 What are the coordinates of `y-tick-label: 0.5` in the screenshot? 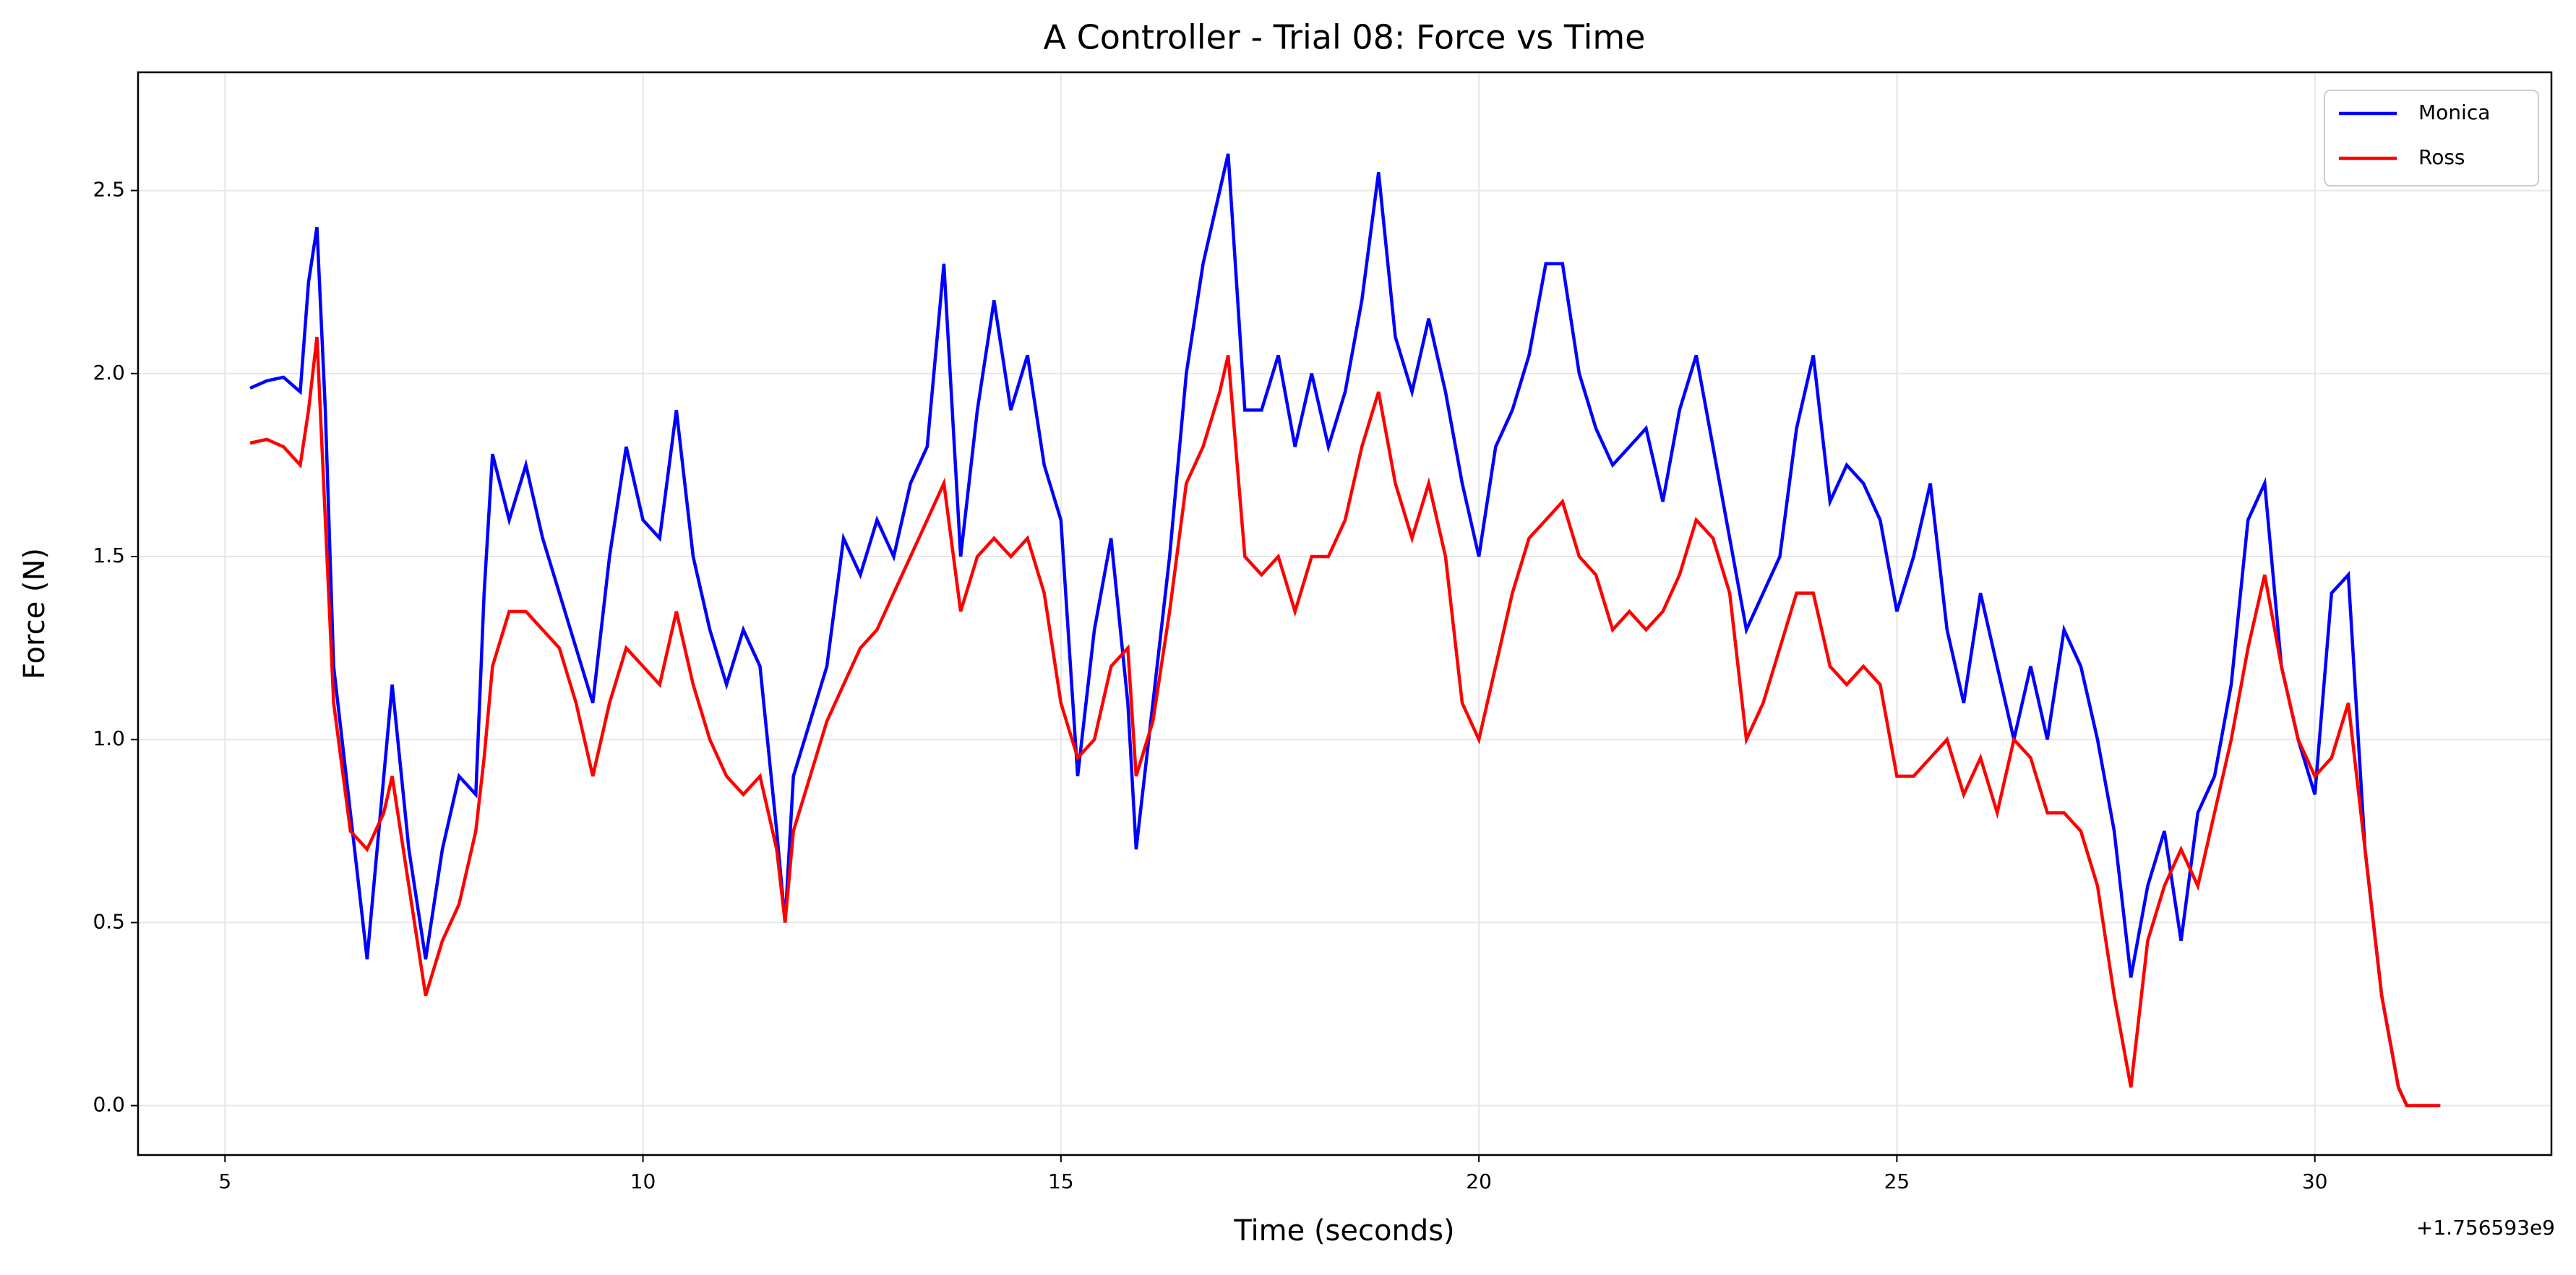 It's located at (109, 921).